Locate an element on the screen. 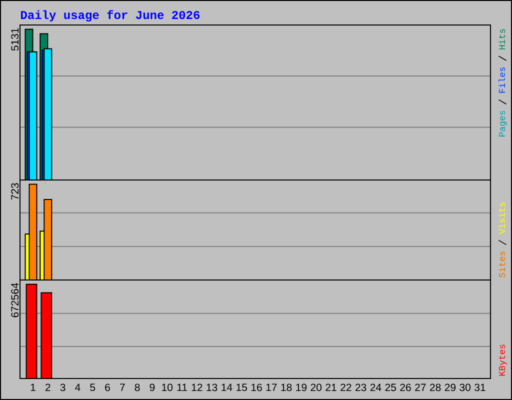 Image resolution: width=512 pixels, height=400 pixels. x-tick-label: 5 is located at coordinates (93, 388).